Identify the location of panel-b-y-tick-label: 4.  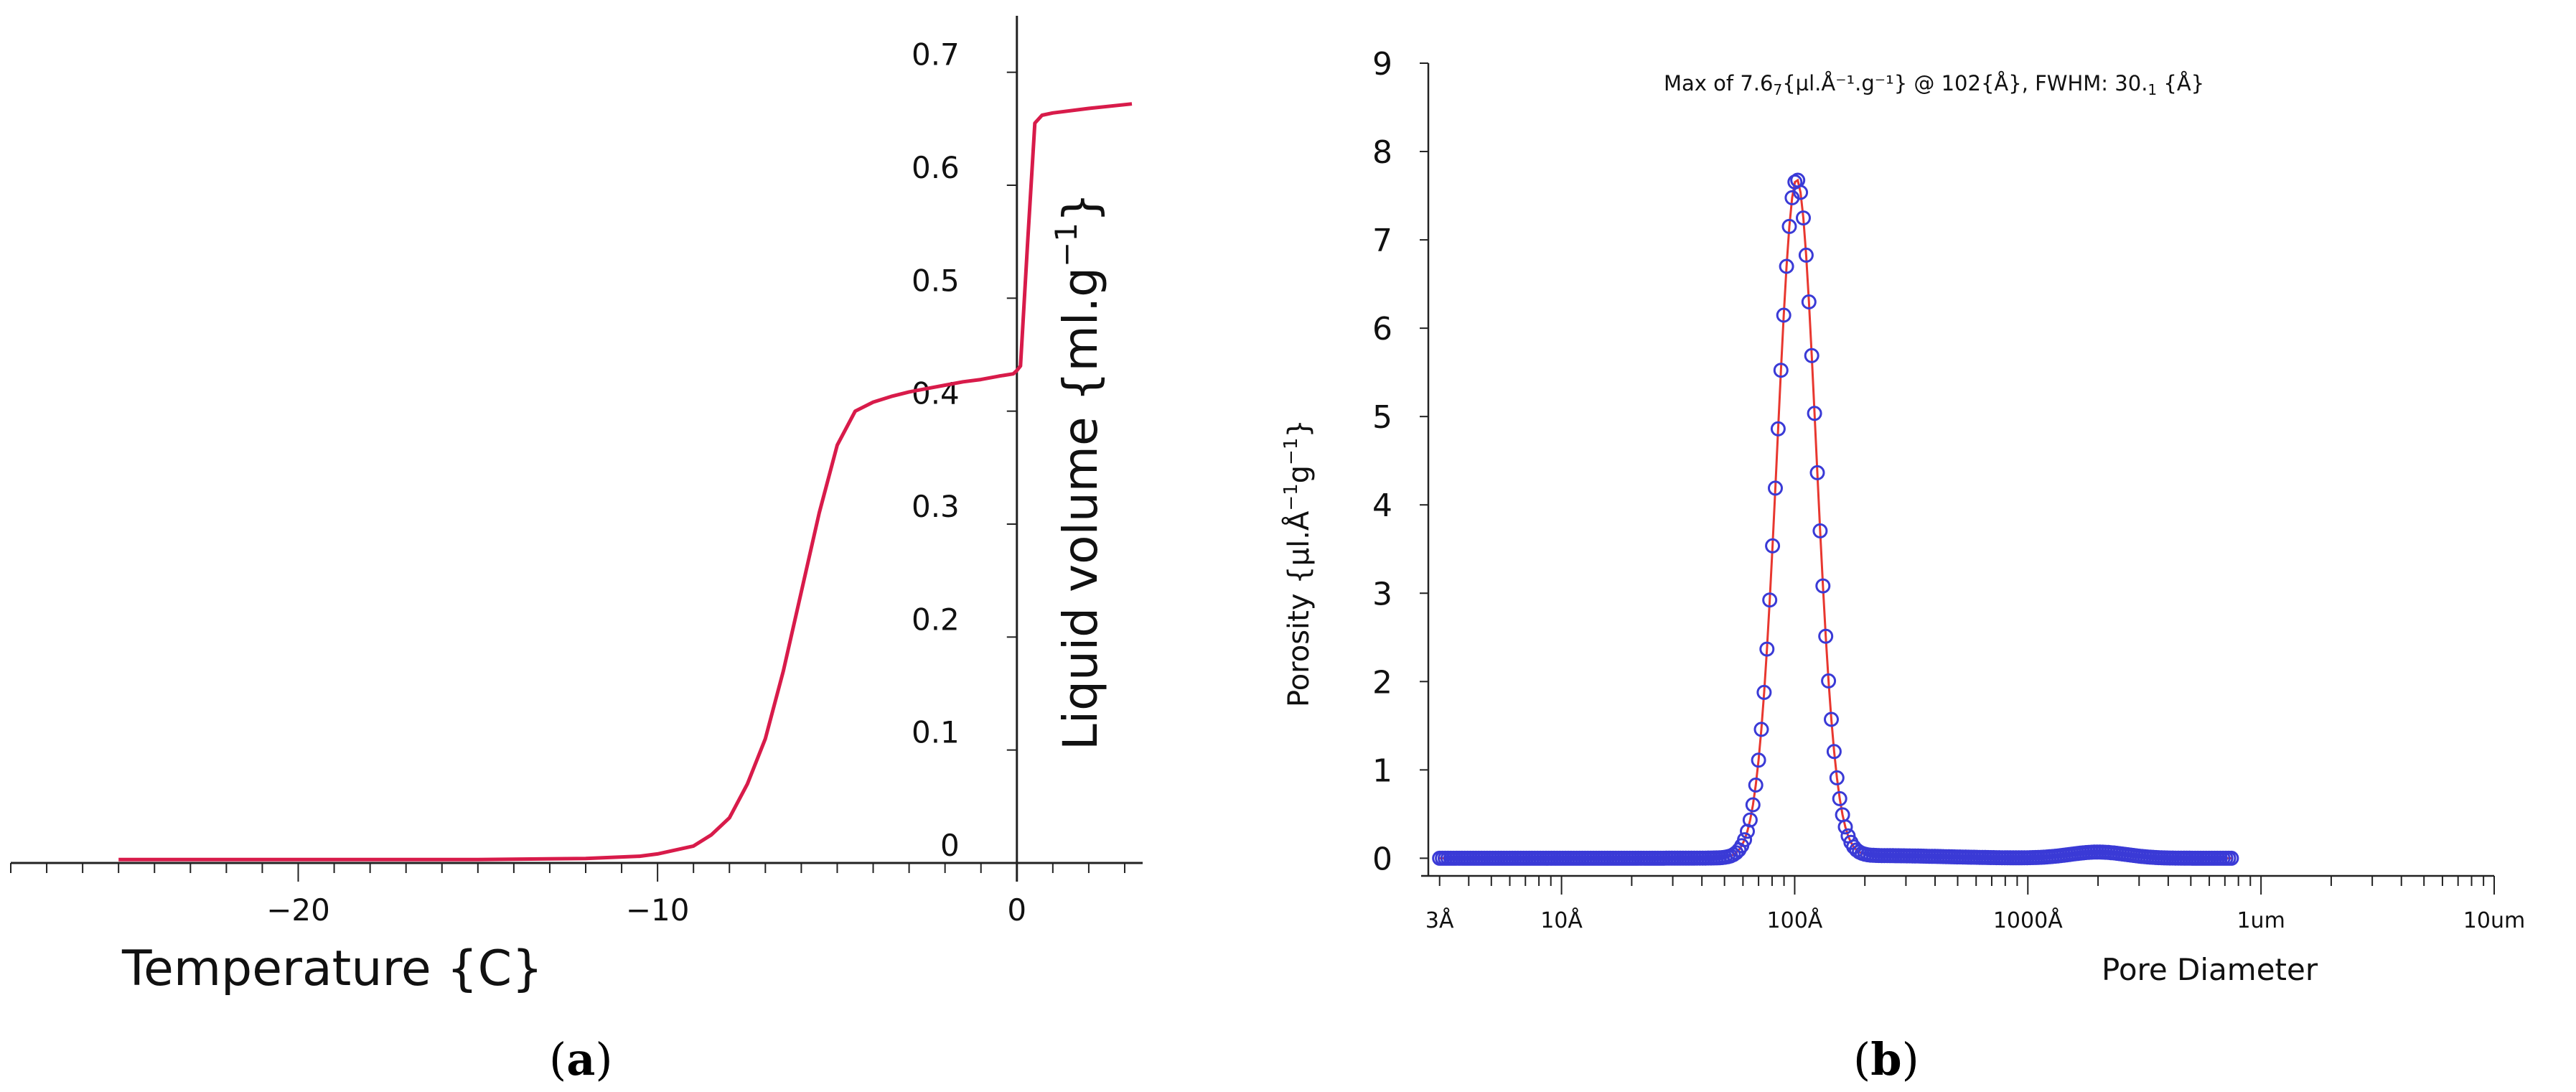
(1382, 505).